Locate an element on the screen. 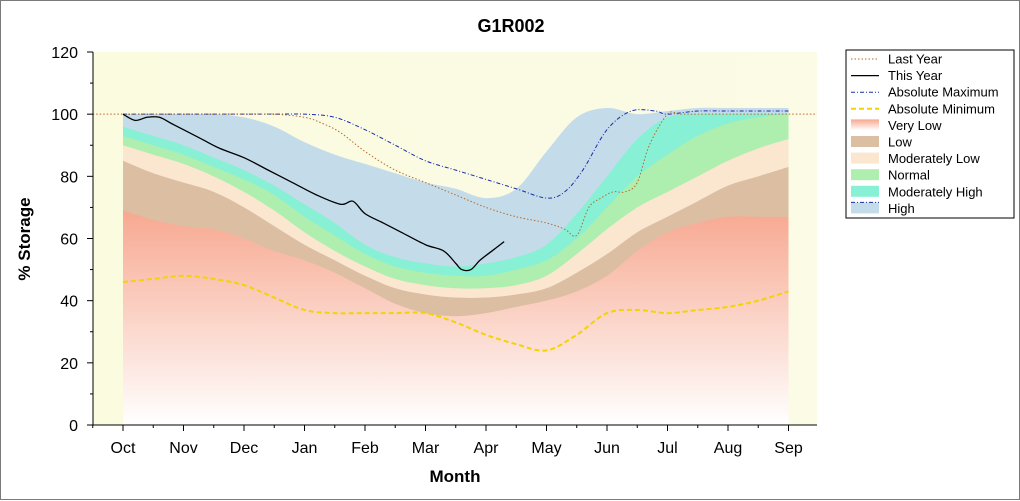  x-tick-label: Aug is located at coordinates (728, 448).